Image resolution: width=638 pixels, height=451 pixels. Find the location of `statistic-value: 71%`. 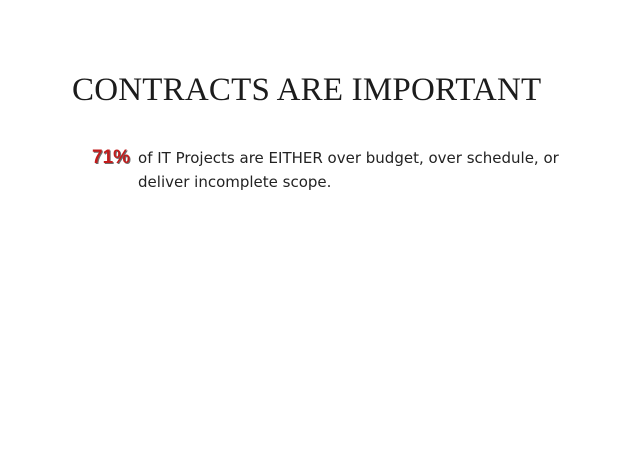

statistic-value: 71% is located at coordinates (111, 157).